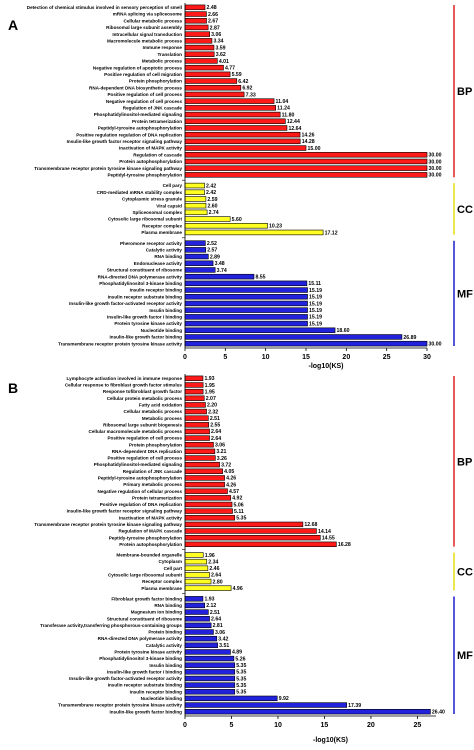  I want to click on category-label: Protein autophosphorylation, so click(150, 161).